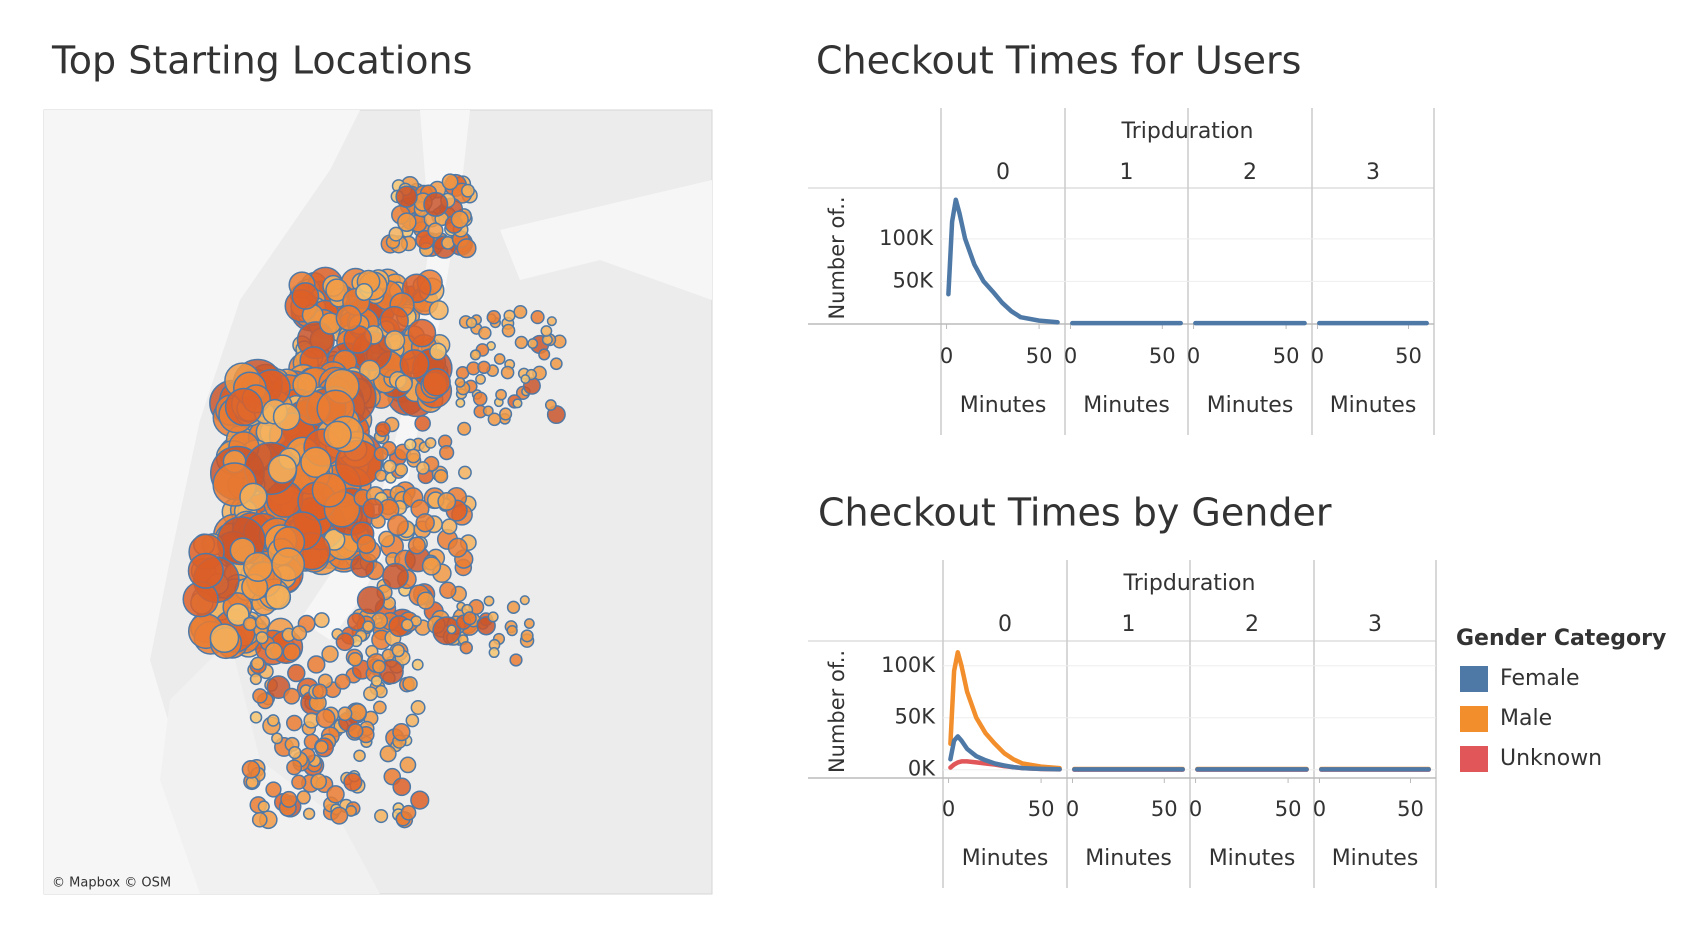 The width and height of the screenshot is (1684, 950). What do you see at coordinates (1129, 624) in the screenshot?
I see `facet-label: 1` at bounding box center [1129, 624].